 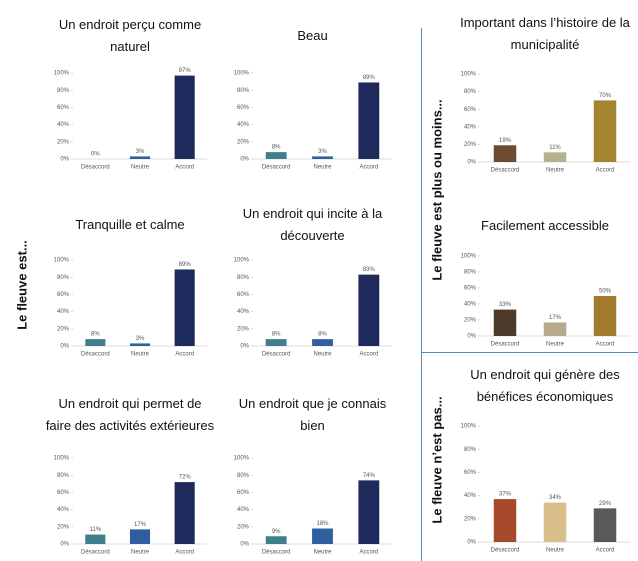 What do you see at coordinates (369, 476) in the screenshot?
I see `value-label: 74%` at bounding box center [369, 476].